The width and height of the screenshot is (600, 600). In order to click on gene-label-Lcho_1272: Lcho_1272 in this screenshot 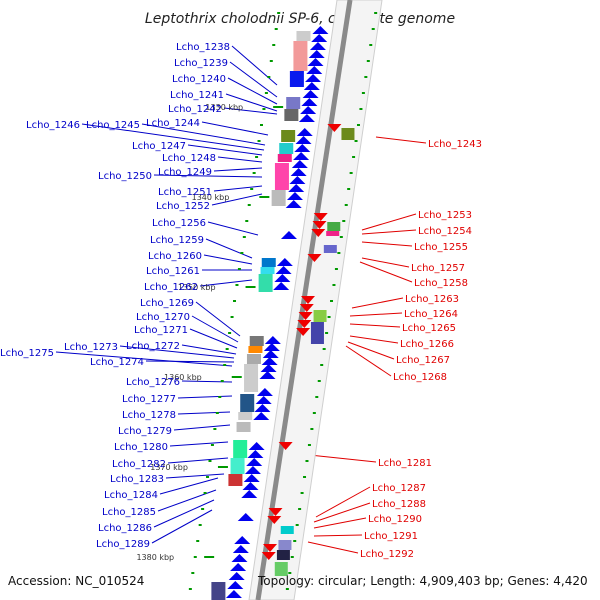, I will do `click(153, 346)`.